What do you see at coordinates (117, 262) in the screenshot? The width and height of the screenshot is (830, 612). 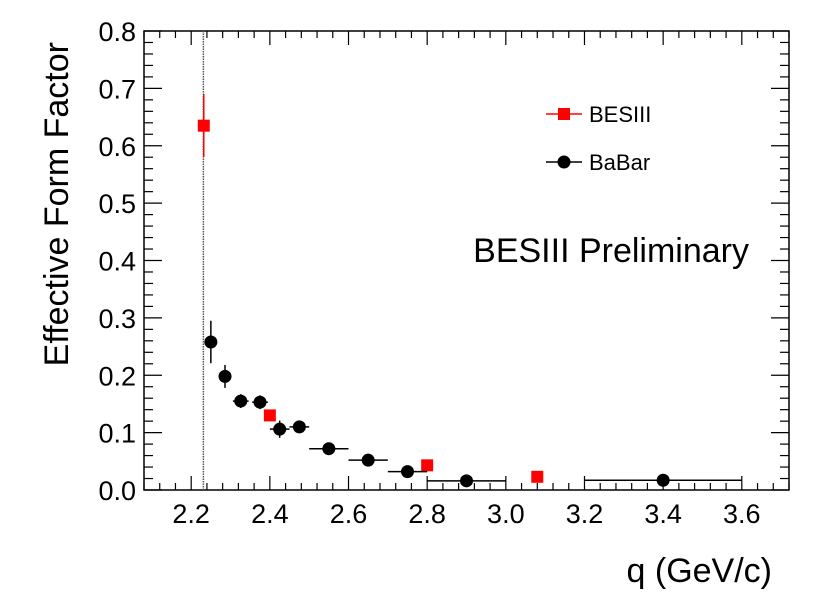 I see `y-tick-label: 0.4` at bounding box center [117, 262].